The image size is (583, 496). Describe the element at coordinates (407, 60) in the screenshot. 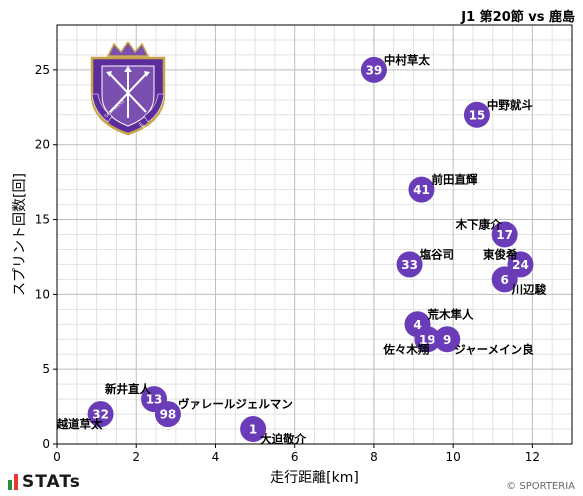

I see `point-name-label: 中村草太` at that location.